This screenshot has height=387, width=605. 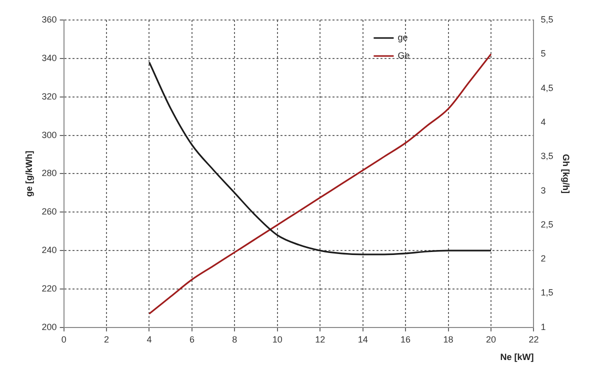 I want to click on legend-label: ge, so click(x=403, y=37).